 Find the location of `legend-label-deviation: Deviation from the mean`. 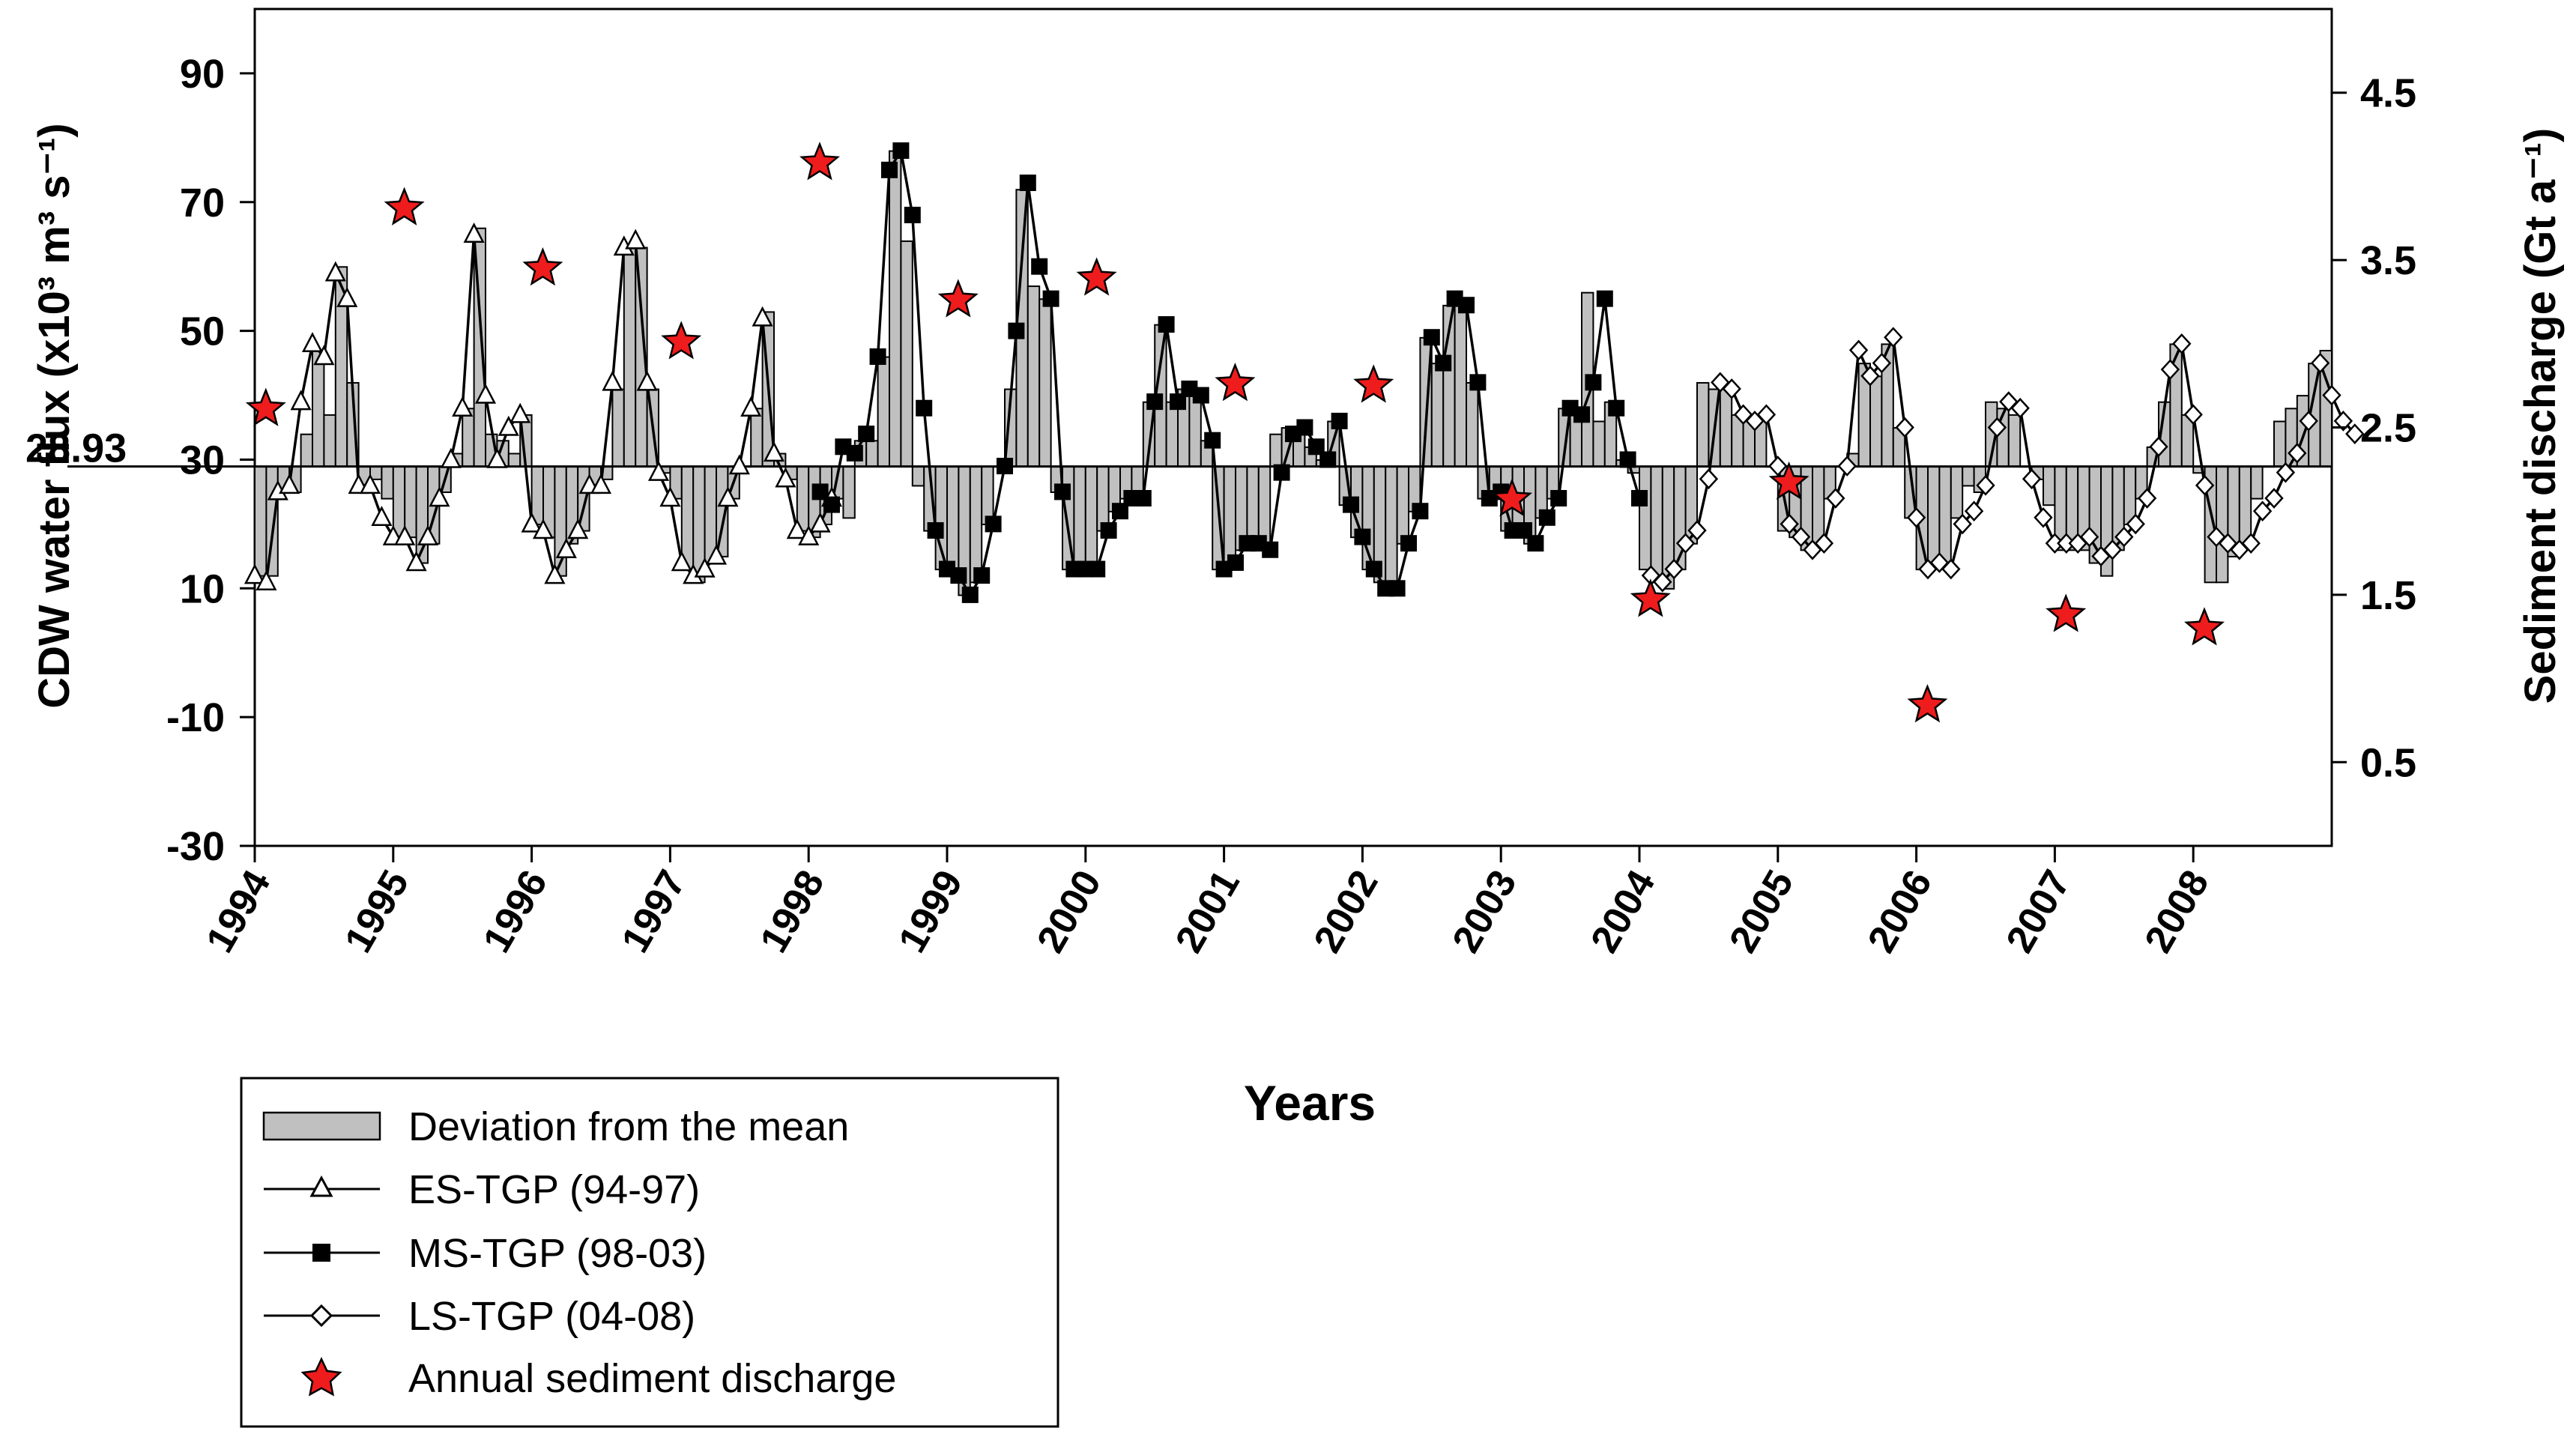

legend-label-deviation: Deviation from the mean is located at coordinates (628, 1126).